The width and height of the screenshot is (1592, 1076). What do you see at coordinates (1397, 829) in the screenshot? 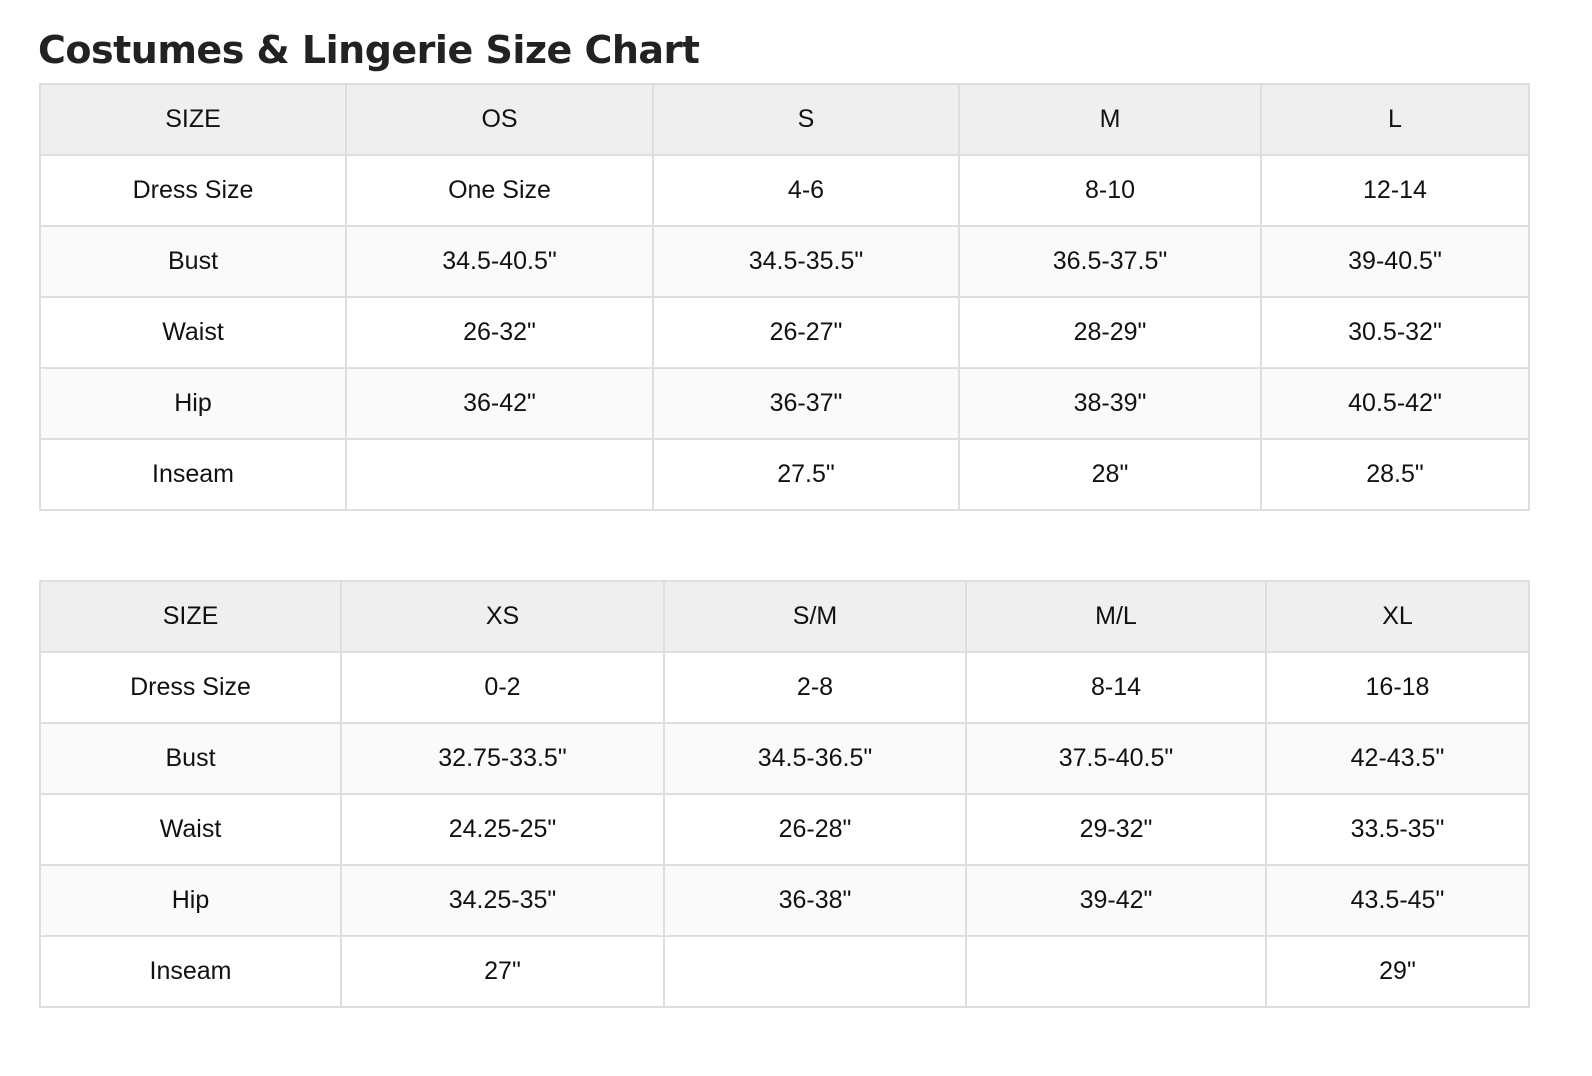
I see `table-cell: 33.5-35"` at bounding box center [1397, 829].